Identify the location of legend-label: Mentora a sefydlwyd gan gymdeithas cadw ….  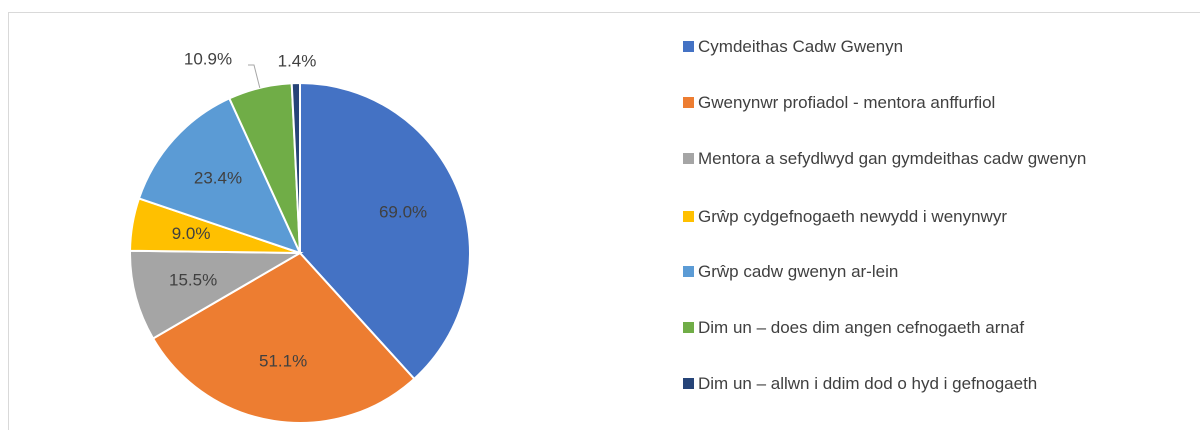
(892, 158).